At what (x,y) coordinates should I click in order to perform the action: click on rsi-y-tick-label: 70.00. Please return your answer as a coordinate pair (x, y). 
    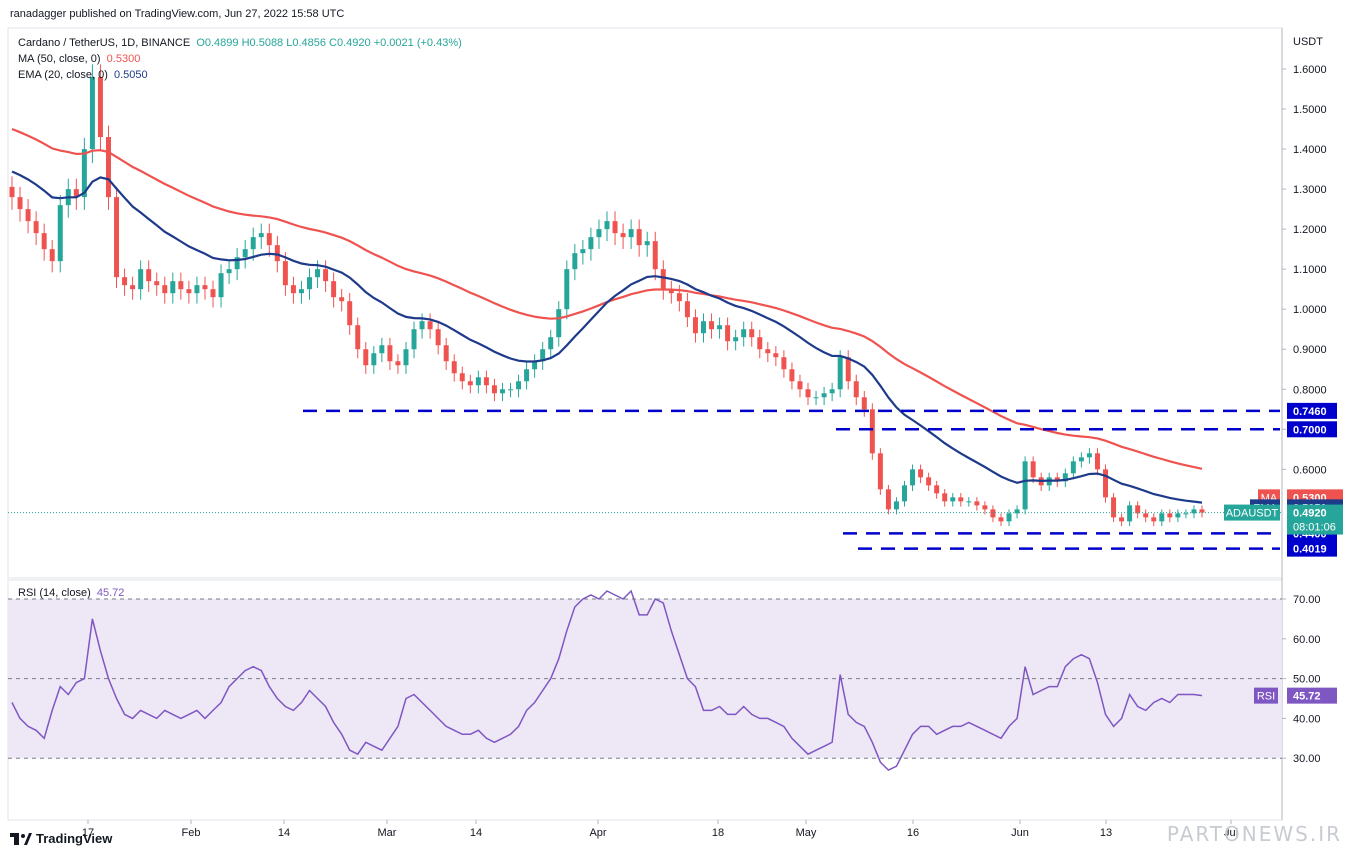
    Looking at the image, I should click on (1307, 600).